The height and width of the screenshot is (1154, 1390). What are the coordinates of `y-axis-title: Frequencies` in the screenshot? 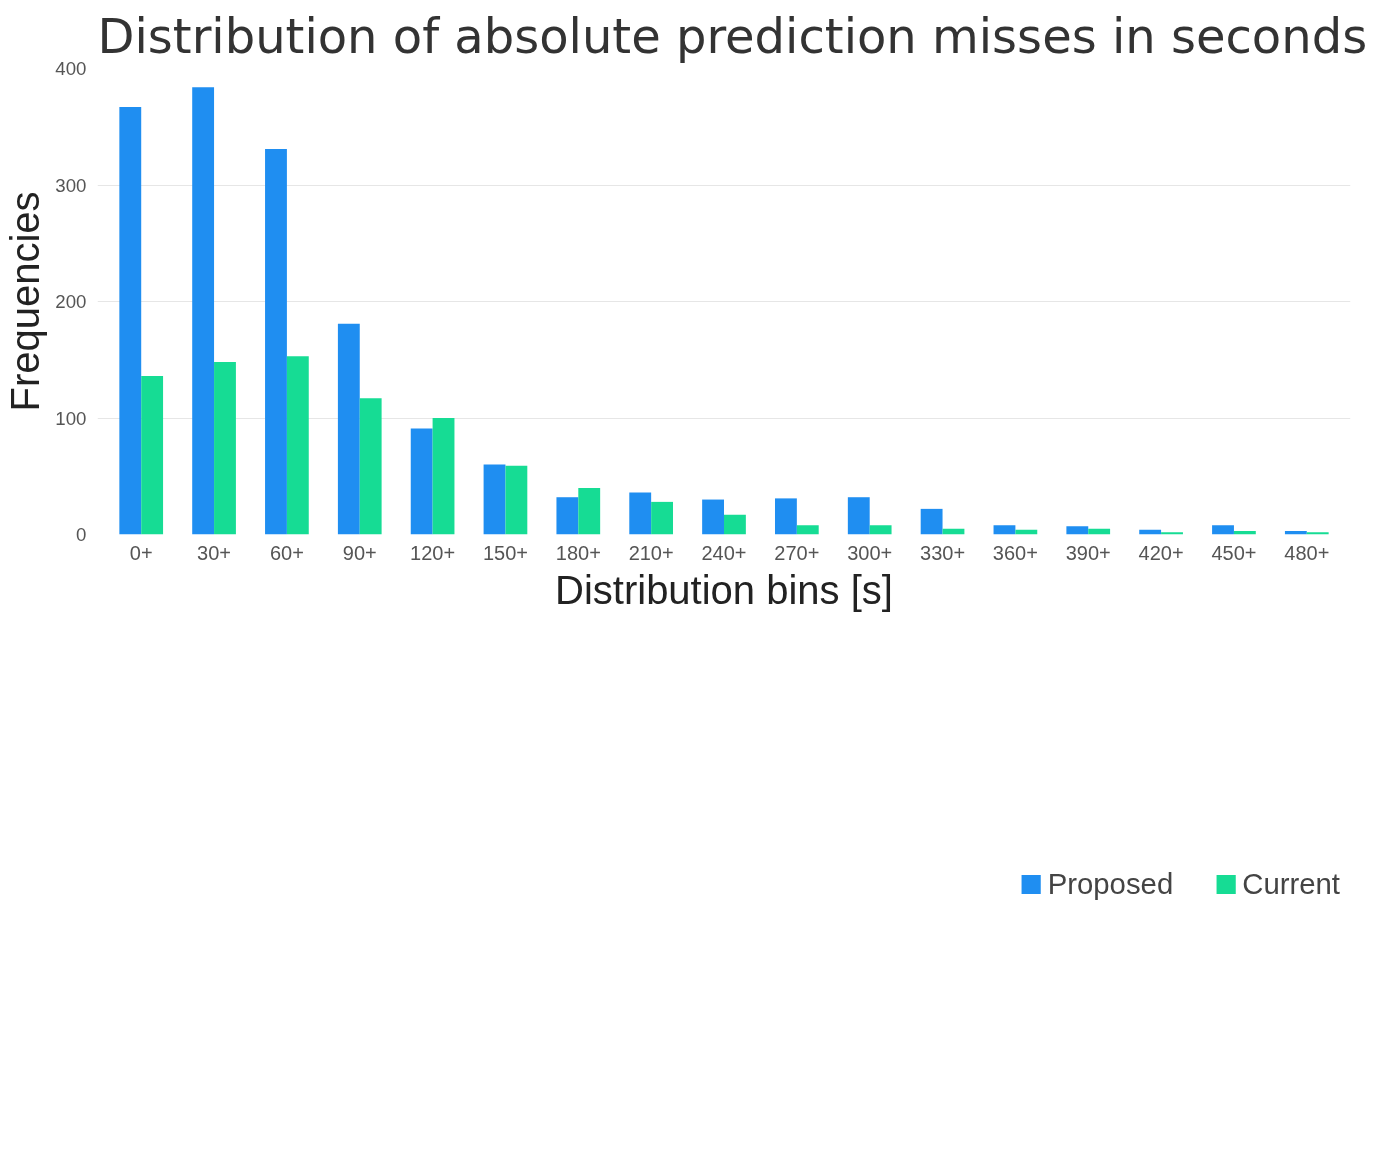 It's located at (25, 301).